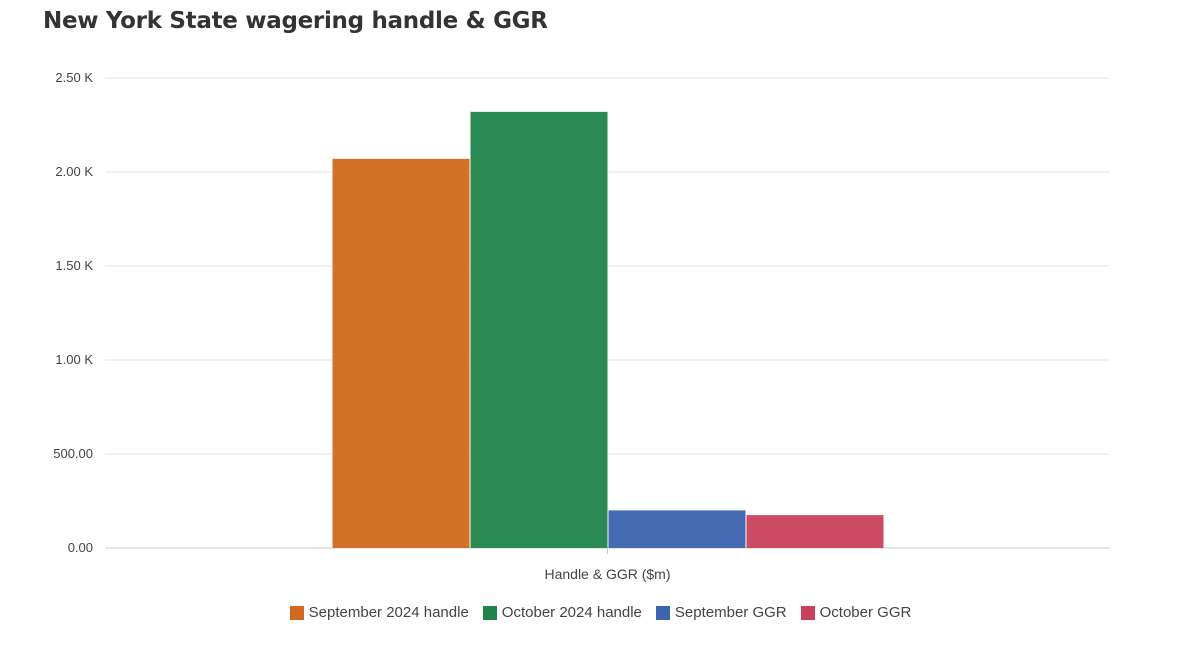 The height and width of the screenshot is (656, 1201). What do you see at coordinates (607, 574) in the screenshot?
I see `x-category-label: Handle & GGR ($m)` at bounding box center [607, 574].